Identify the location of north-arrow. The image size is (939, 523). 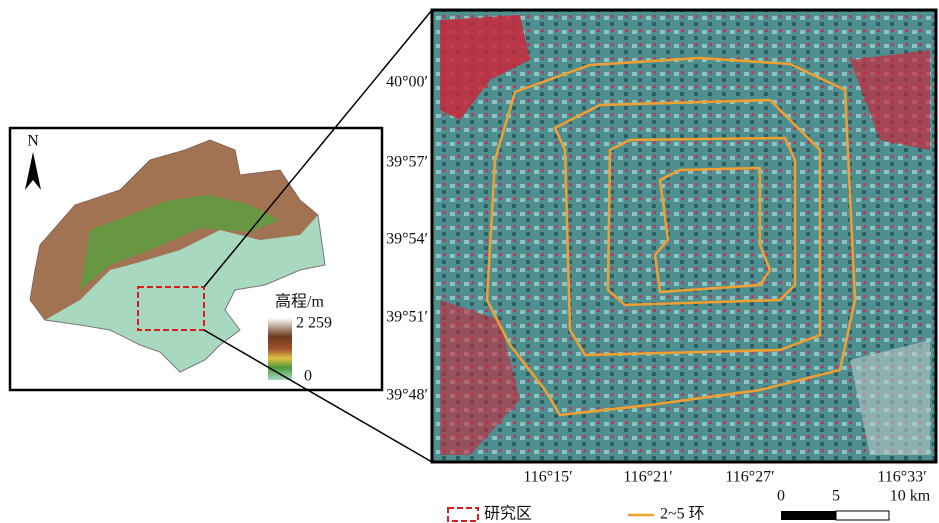
(33, 171).